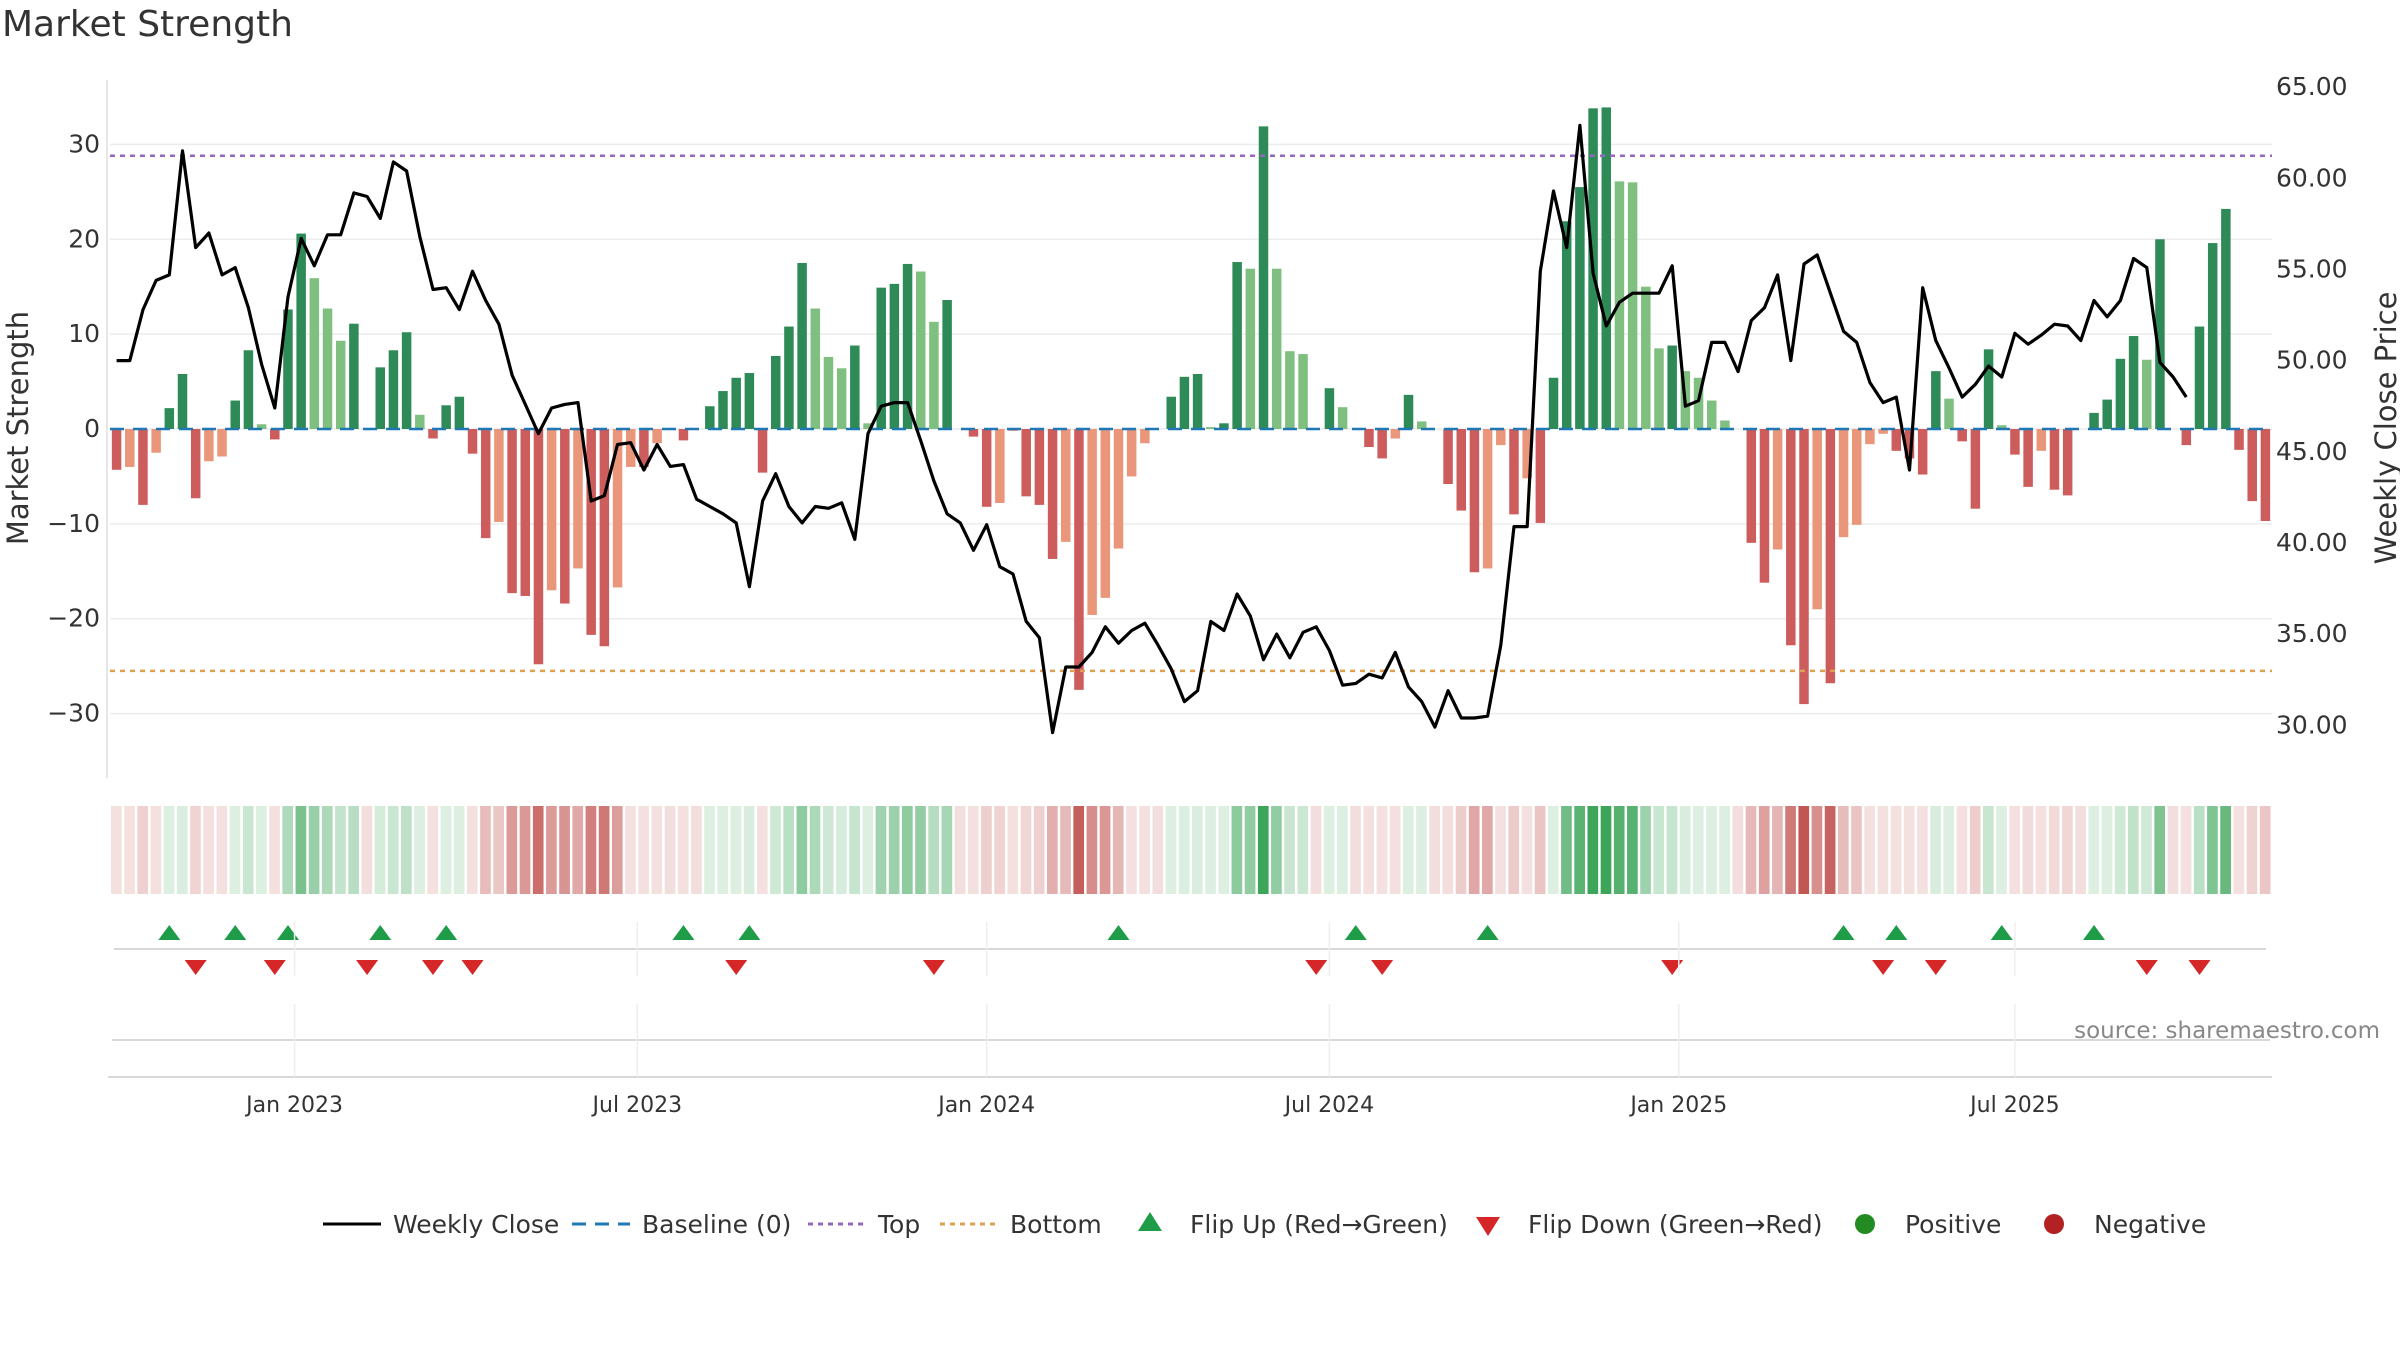 The height and width of the screenshot is (1350, 2400). Describe the element at coordinates (1675, 1224) in the screenshot. I see `legend-flip-down-label: Flip Down (Green→Red)` at that location.